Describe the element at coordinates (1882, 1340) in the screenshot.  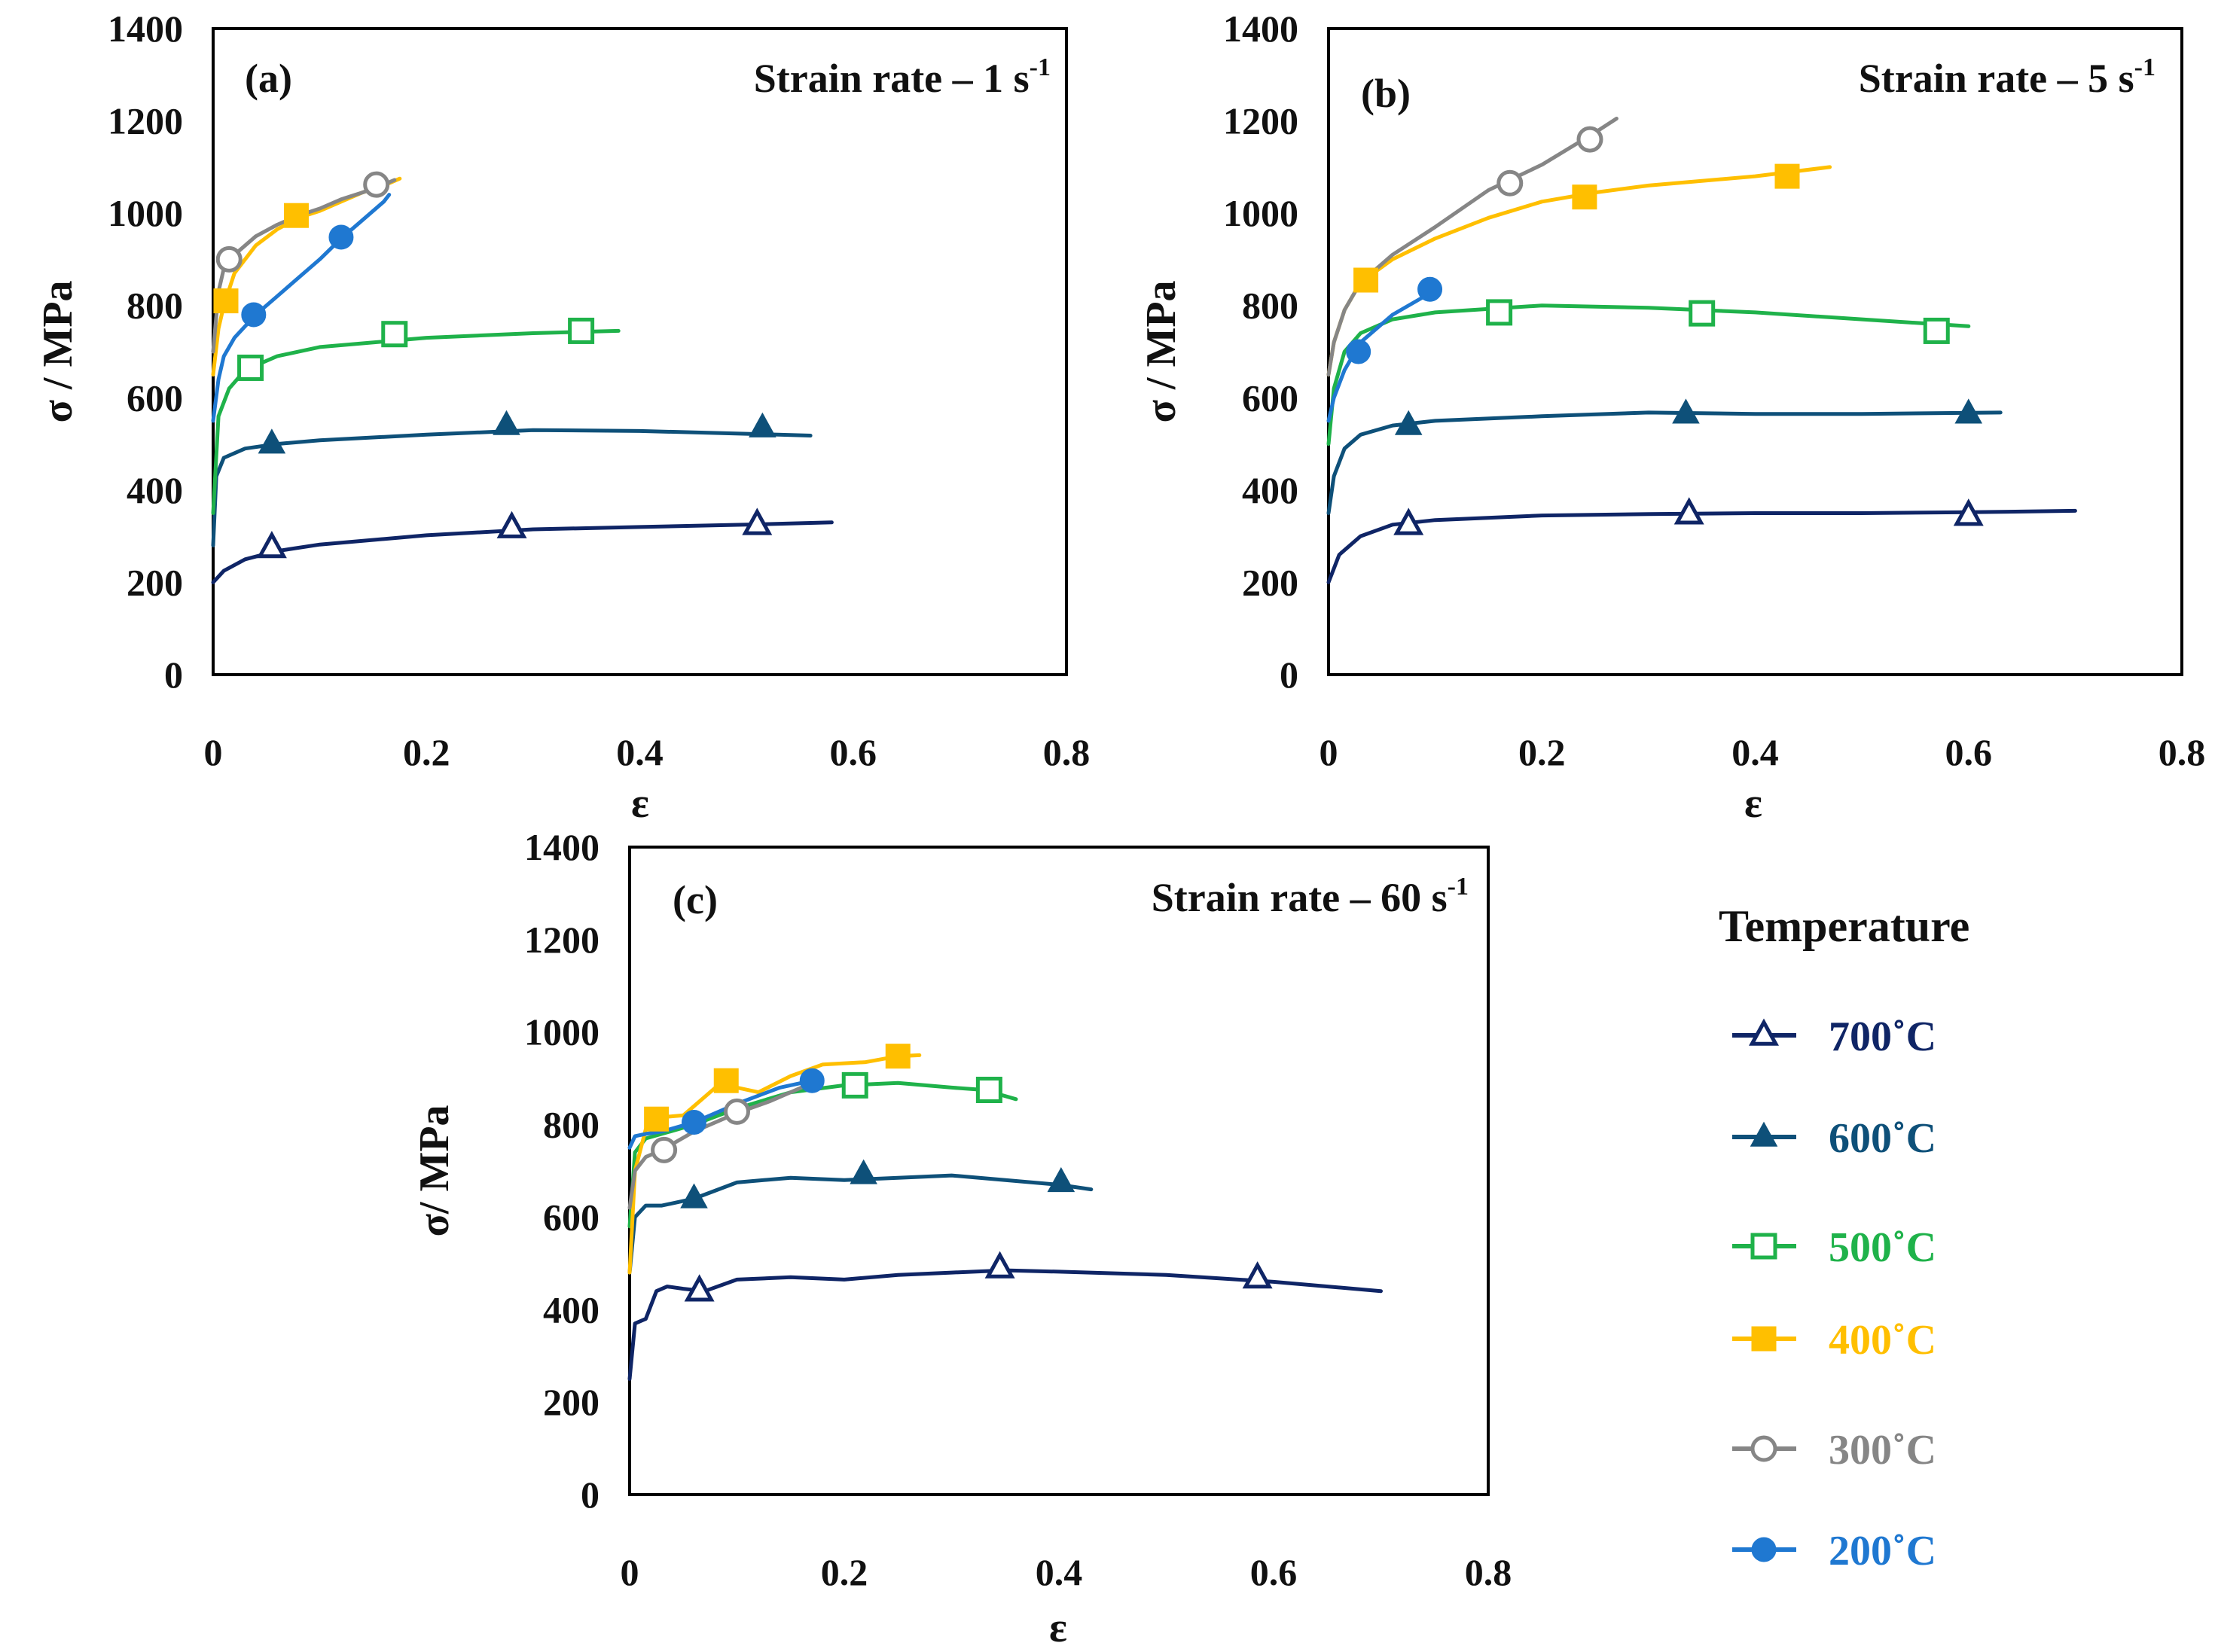
I see `legend-label: 400˚C` at that location.